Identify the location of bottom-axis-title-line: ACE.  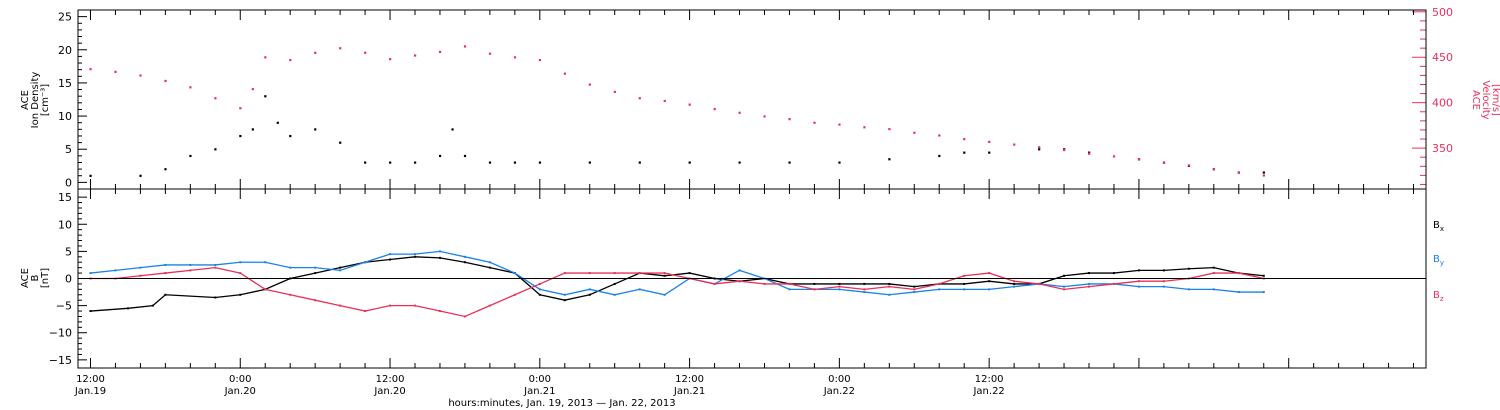
(25, 278).